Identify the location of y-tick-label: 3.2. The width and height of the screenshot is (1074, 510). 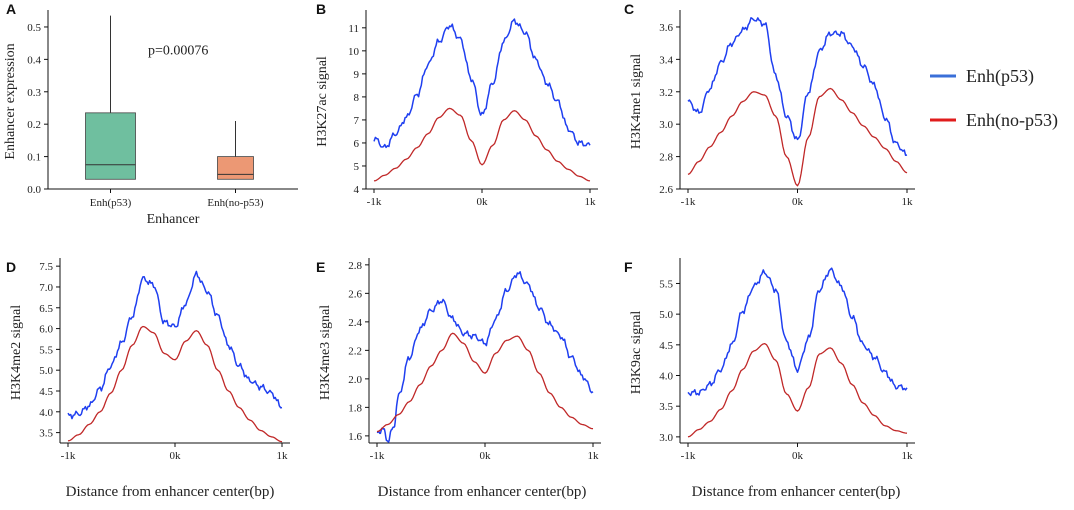
(666, 93).